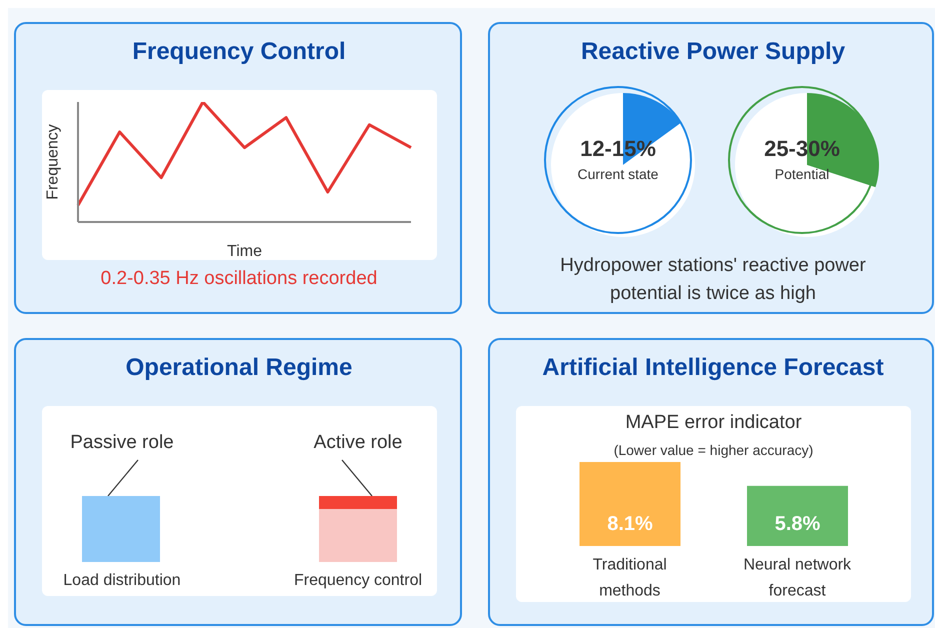 The height and width of the screenshot is (628, 935). What do you see at coordinates (122, 443) in the screenshot?
I see `text: Passive role` at bounding box center [122, 443].